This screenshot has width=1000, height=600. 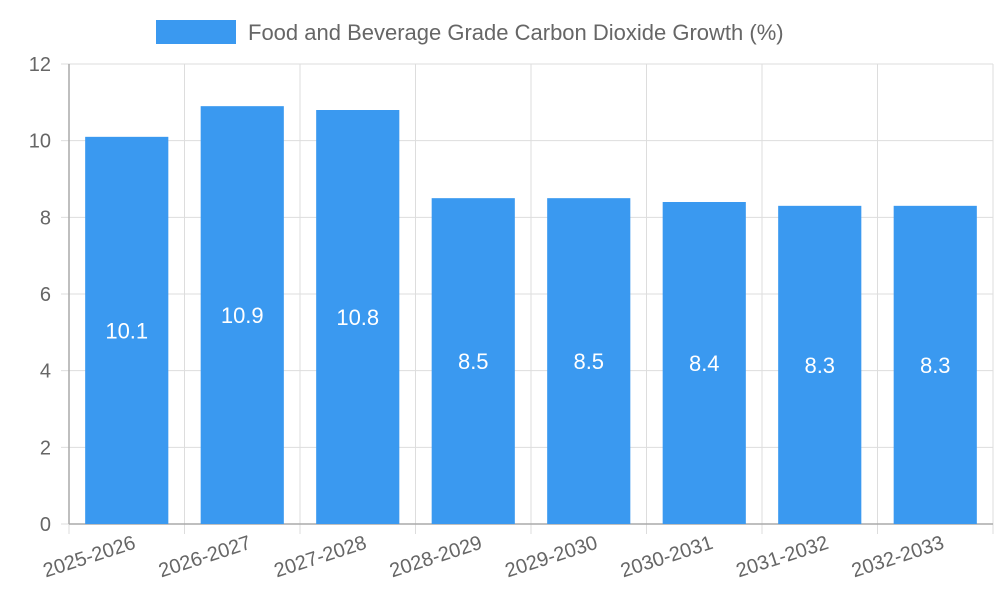 I want to click on y-tick-label: 0, so click(x=45, y=525).